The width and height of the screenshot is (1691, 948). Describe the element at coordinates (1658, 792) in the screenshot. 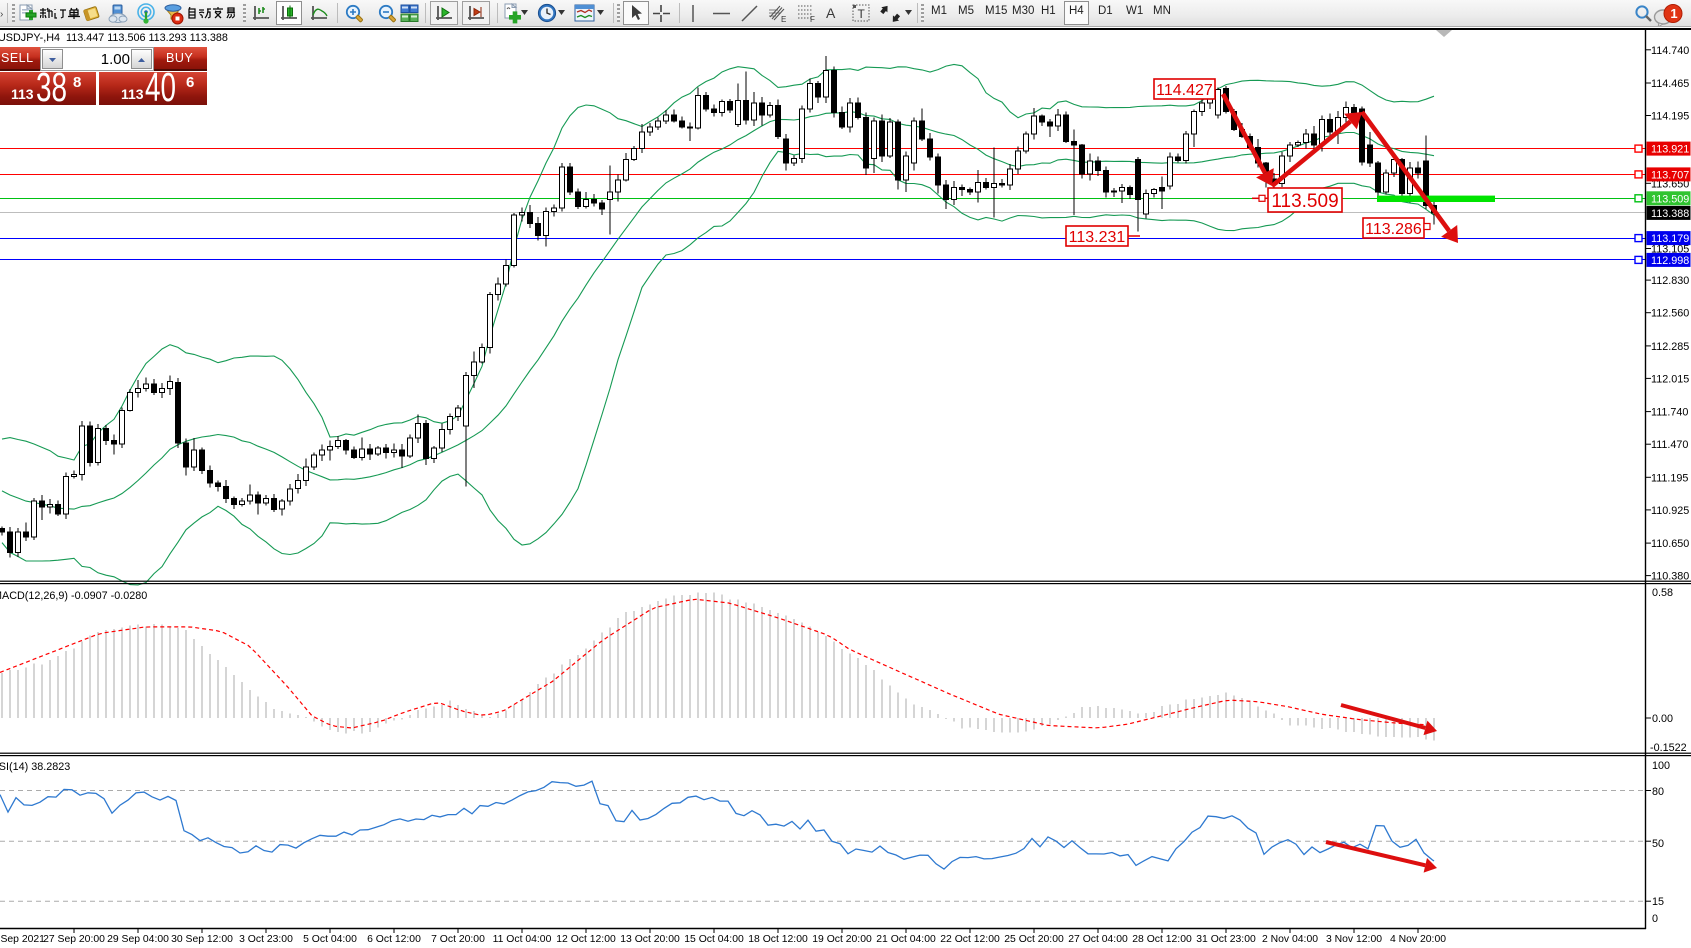

I see `svg-text: 80` at that location.